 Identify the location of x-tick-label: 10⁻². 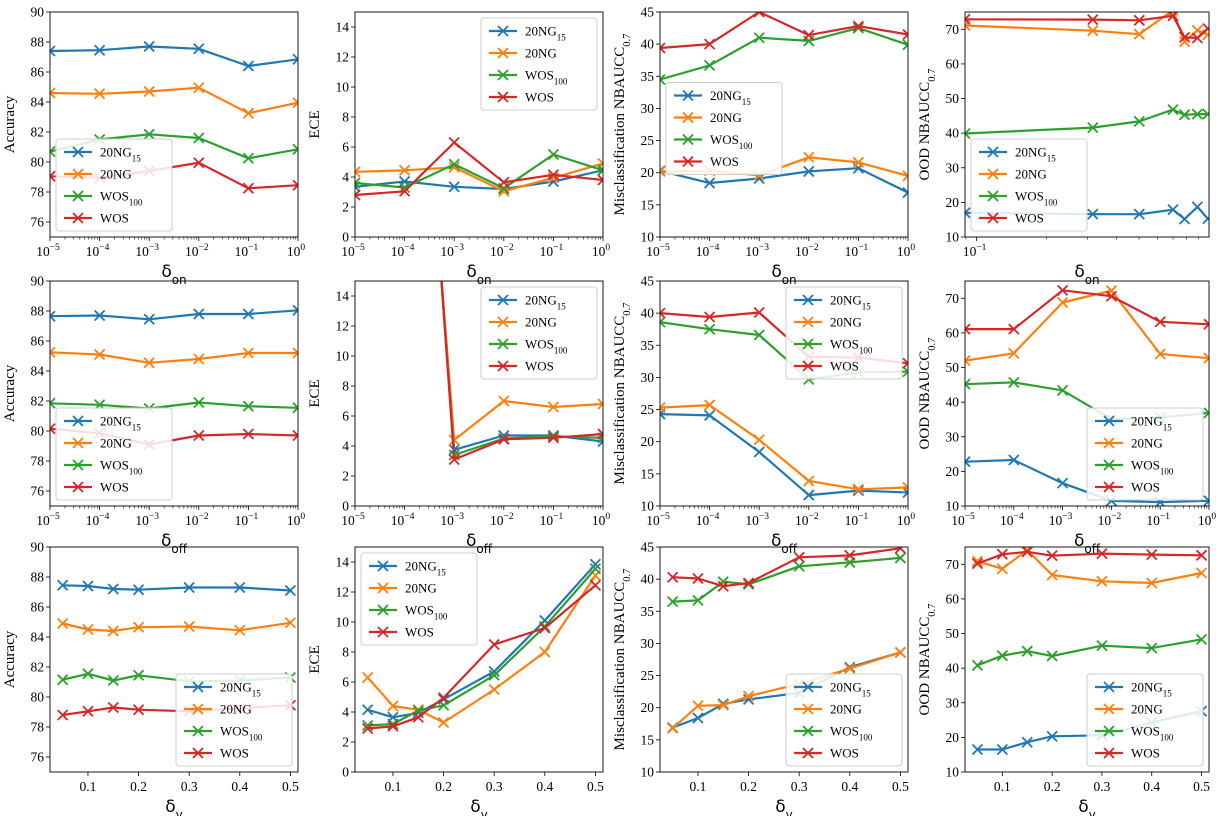
(502, 520).